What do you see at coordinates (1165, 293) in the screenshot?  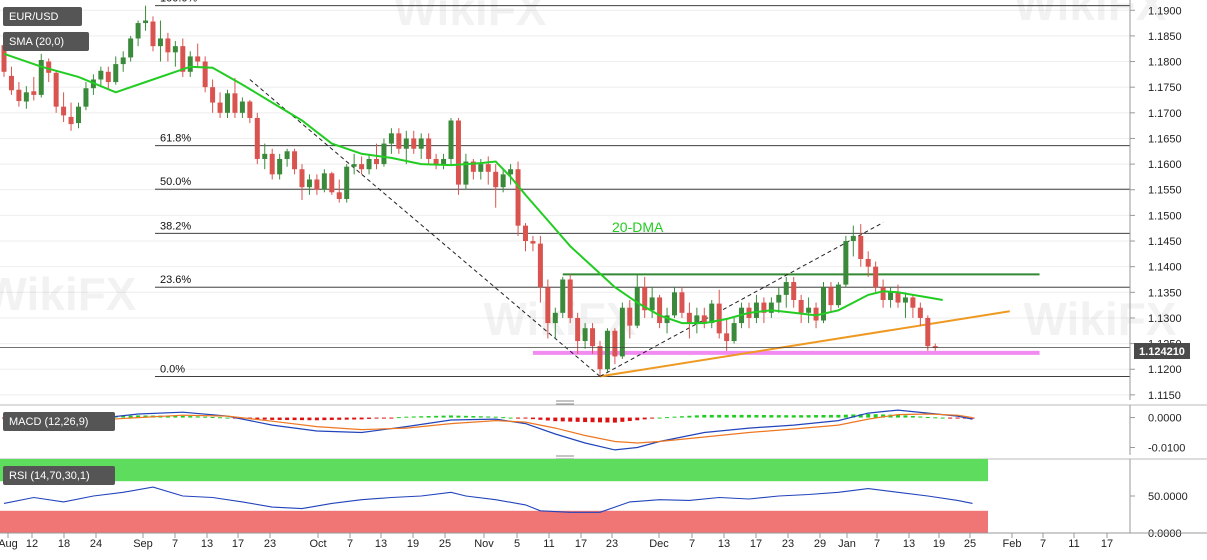 I see `price-tick-label: 1.1350` at bounding box center [1165, 293].